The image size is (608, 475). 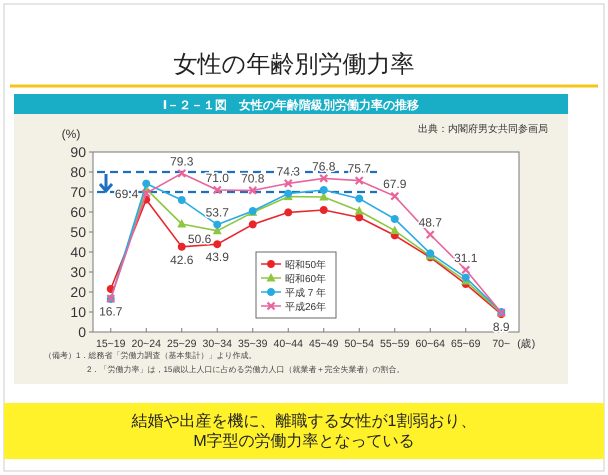 I want to click on text: （備考）1．総務省「労働力調査（基本集計）」より作成。, so click(x=150, y=355).